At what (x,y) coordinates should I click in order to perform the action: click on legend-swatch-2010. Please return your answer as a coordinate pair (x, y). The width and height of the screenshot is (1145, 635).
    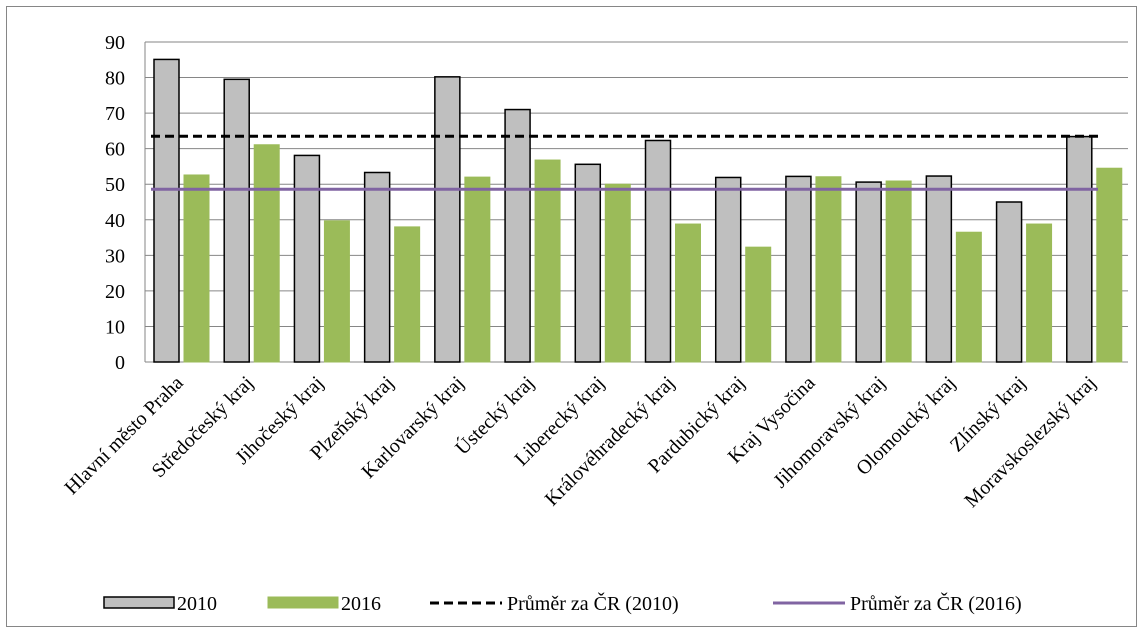
    Looking at the image, I should click on (139, 602).